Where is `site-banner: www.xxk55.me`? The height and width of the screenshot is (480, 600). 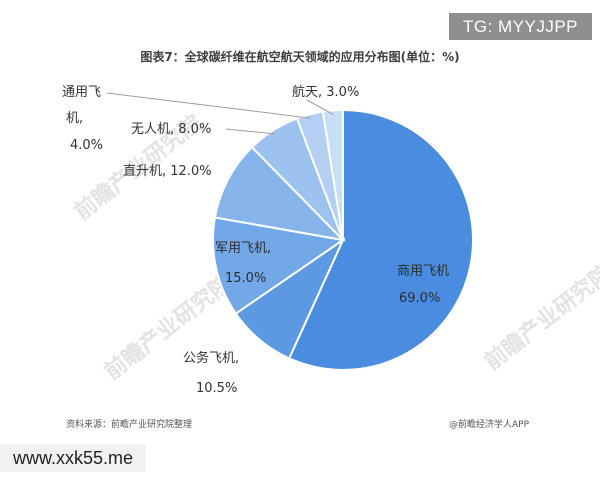
site-banner: www.xxk55.me is located at coordinates (73, 458).